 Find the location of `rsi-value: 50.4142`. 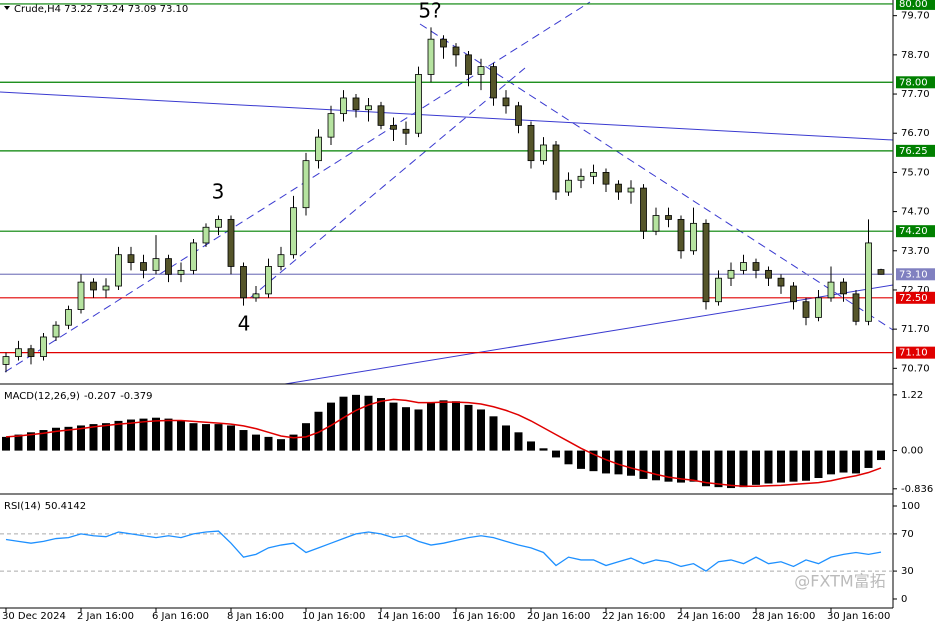

rsi-value: 50.4142 is located at coordinates (65, 506).